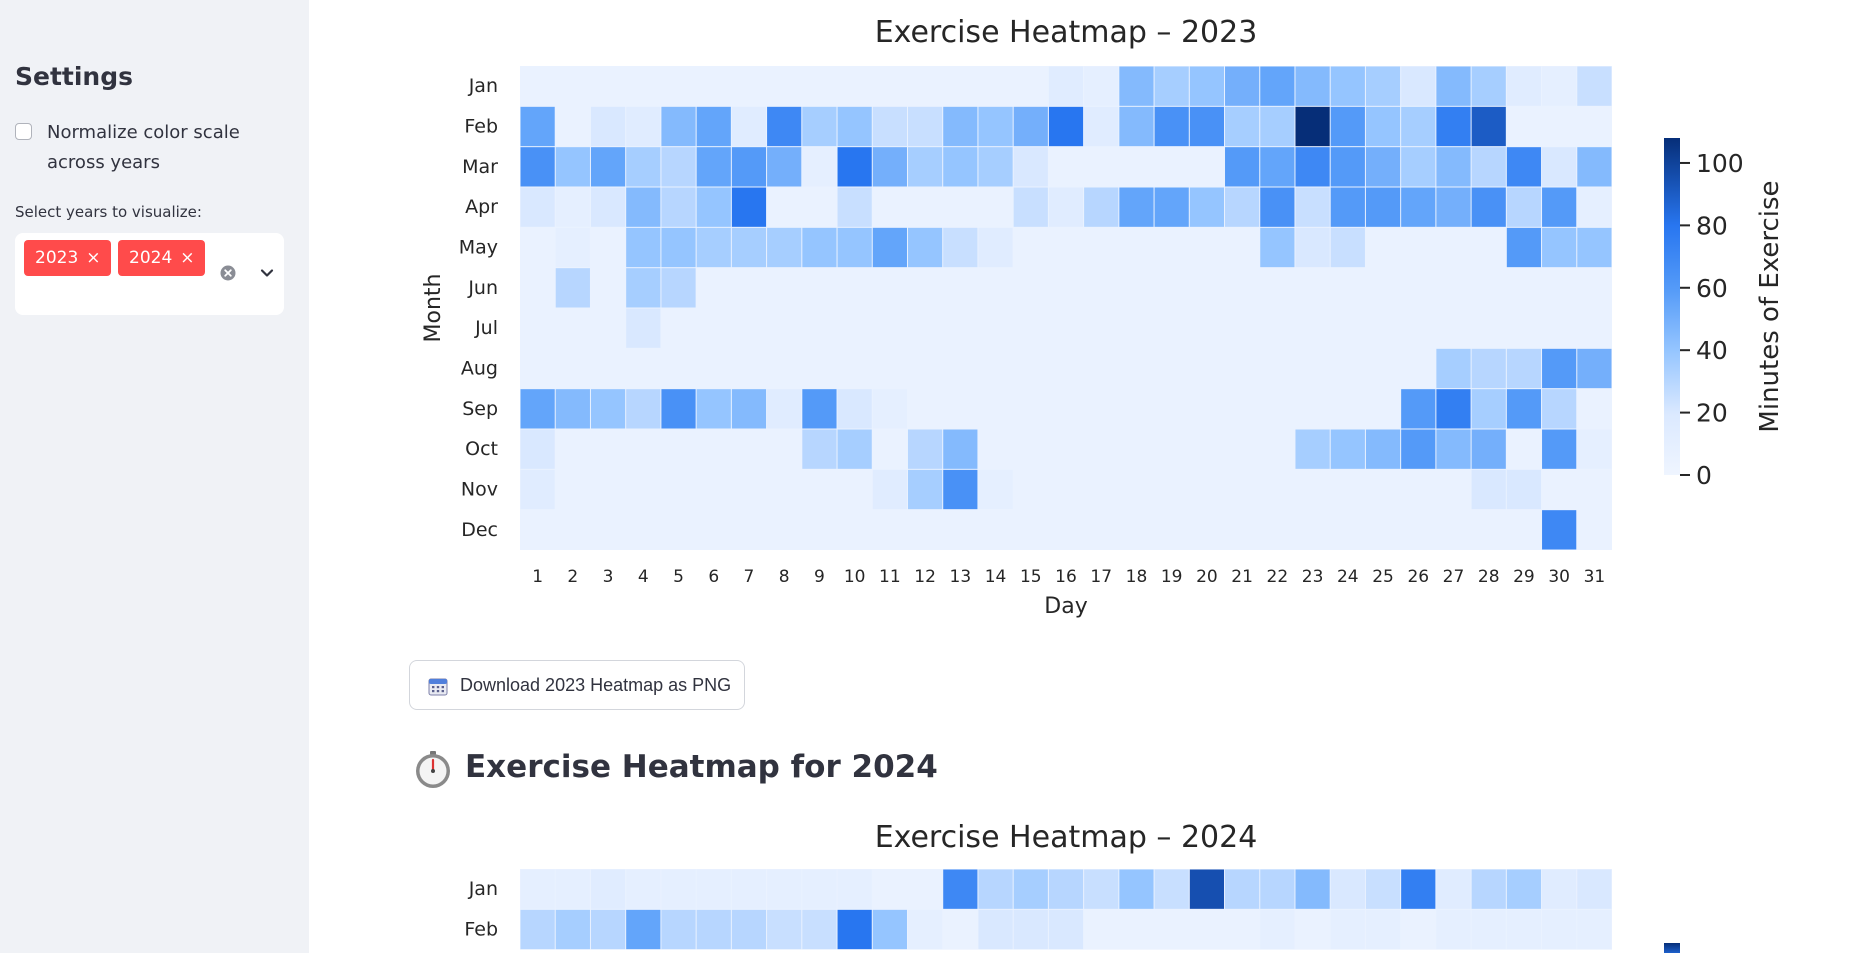  I want to click on x-tick-label: 10, so click(855, 577).